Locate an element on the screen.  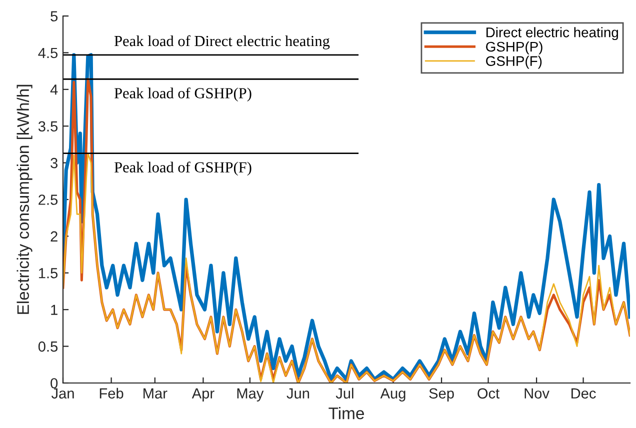
y-tick-label: 4 is located at coordinates (54, 89).